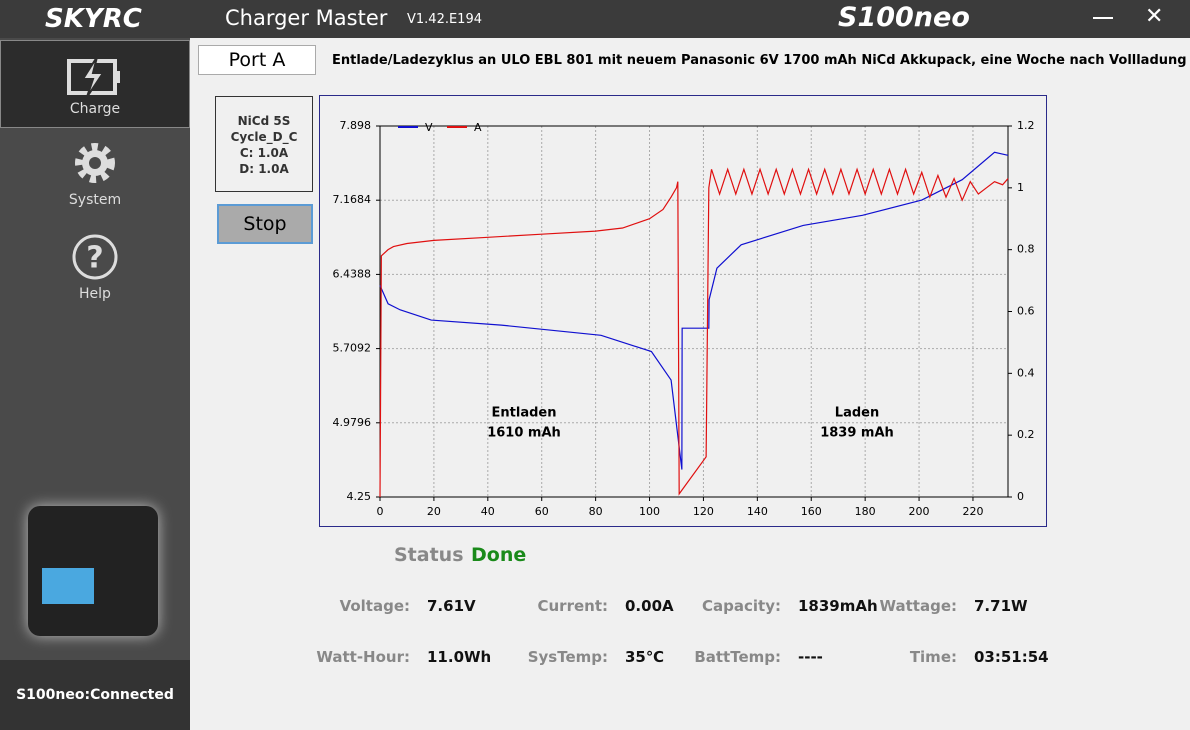 This screenshot has height=730, width=1190. Describe the element at coordinates (93, 77) in the screenshot. I see `charge-icon` at that location.